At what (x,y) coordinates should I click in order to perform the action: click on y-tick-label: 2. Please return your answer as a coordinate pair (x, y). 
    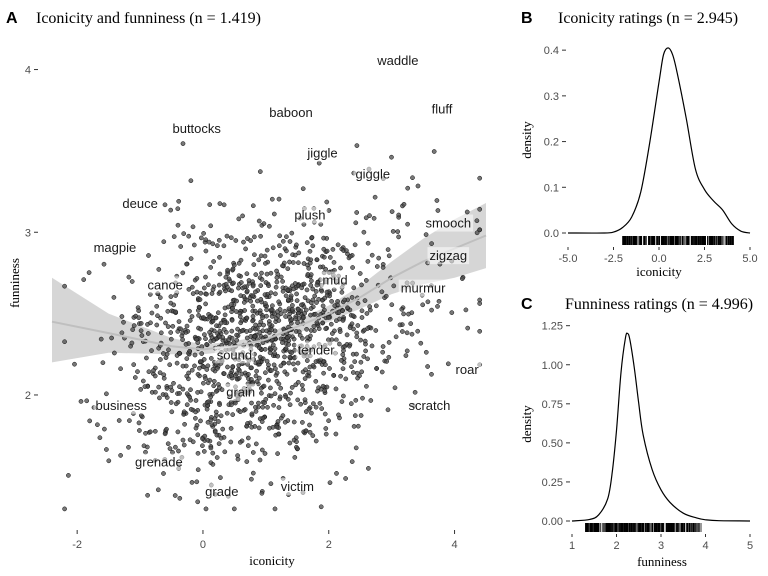
    Looking at the image, I should click on (28, 396).